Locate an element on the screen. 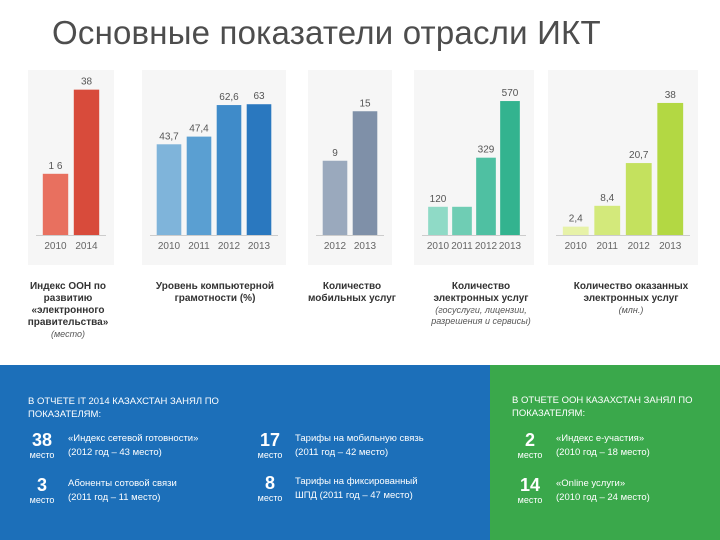  page-title: Основные показатели отрасли ИКТ is located at coordinates (326, 32).